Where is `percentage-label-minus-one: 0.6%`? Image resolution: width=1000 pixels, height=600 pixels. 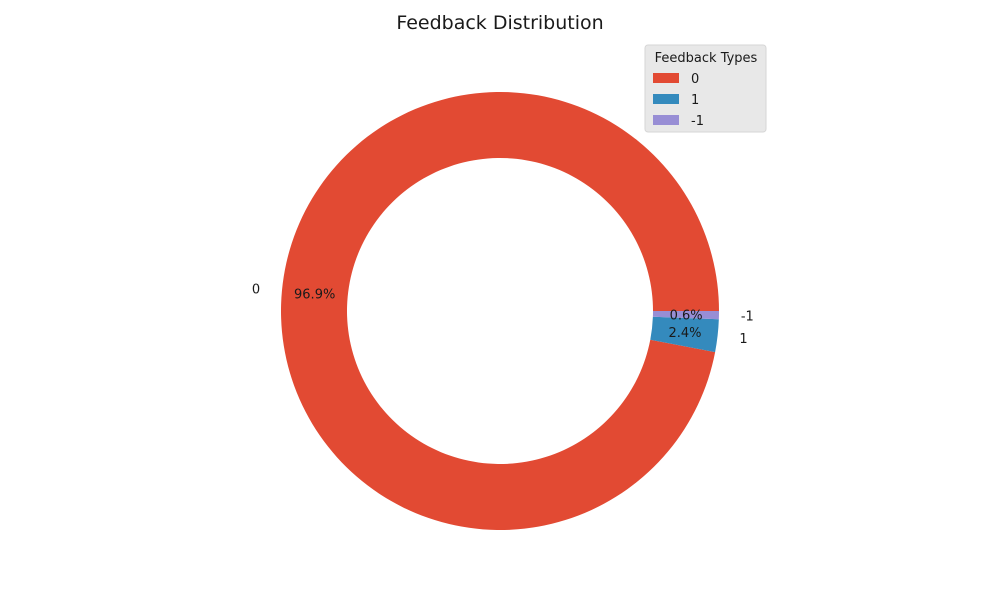
percentage-label-minus-one: 0.6% is located at coordinates (686, 316).